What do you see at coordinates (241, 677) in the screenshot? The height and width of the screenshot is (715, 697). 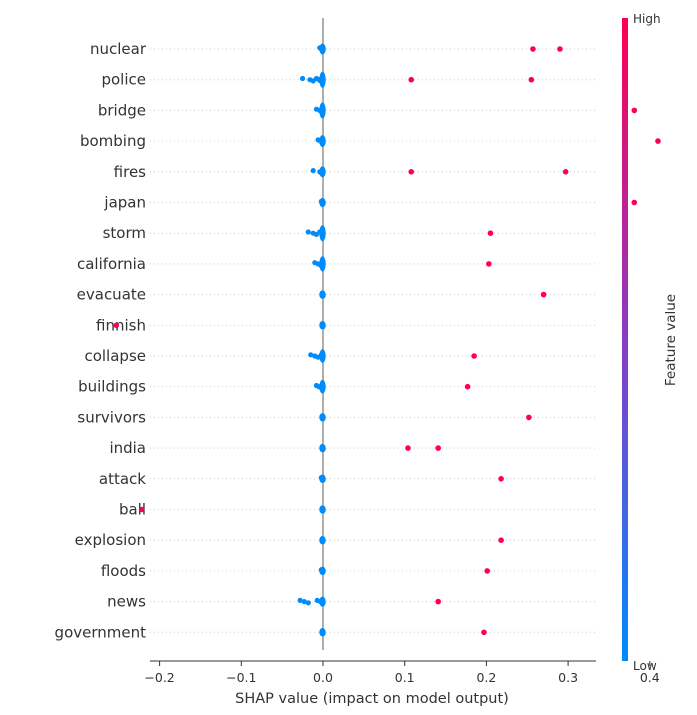 I see `x-tick-label: −0.1` at bounding box center [241, 677].